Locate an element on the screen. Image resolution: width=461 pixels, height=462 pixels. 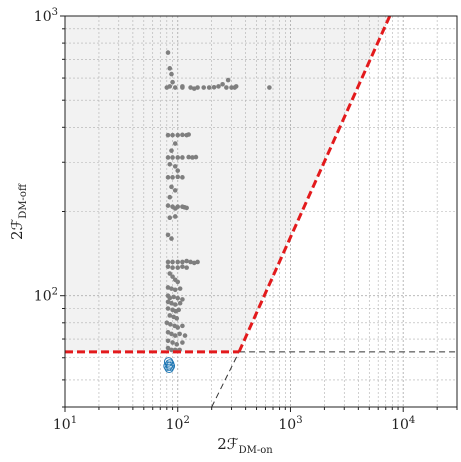
y-tick-label: 102 is located at coordinates (46, 296).